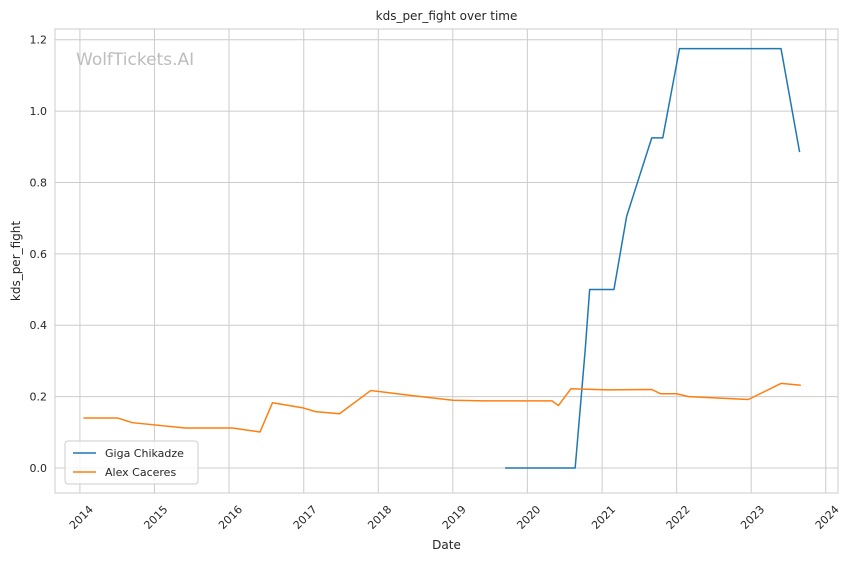  I want to click on y-tick-label: 0.8, so click(39, 182).